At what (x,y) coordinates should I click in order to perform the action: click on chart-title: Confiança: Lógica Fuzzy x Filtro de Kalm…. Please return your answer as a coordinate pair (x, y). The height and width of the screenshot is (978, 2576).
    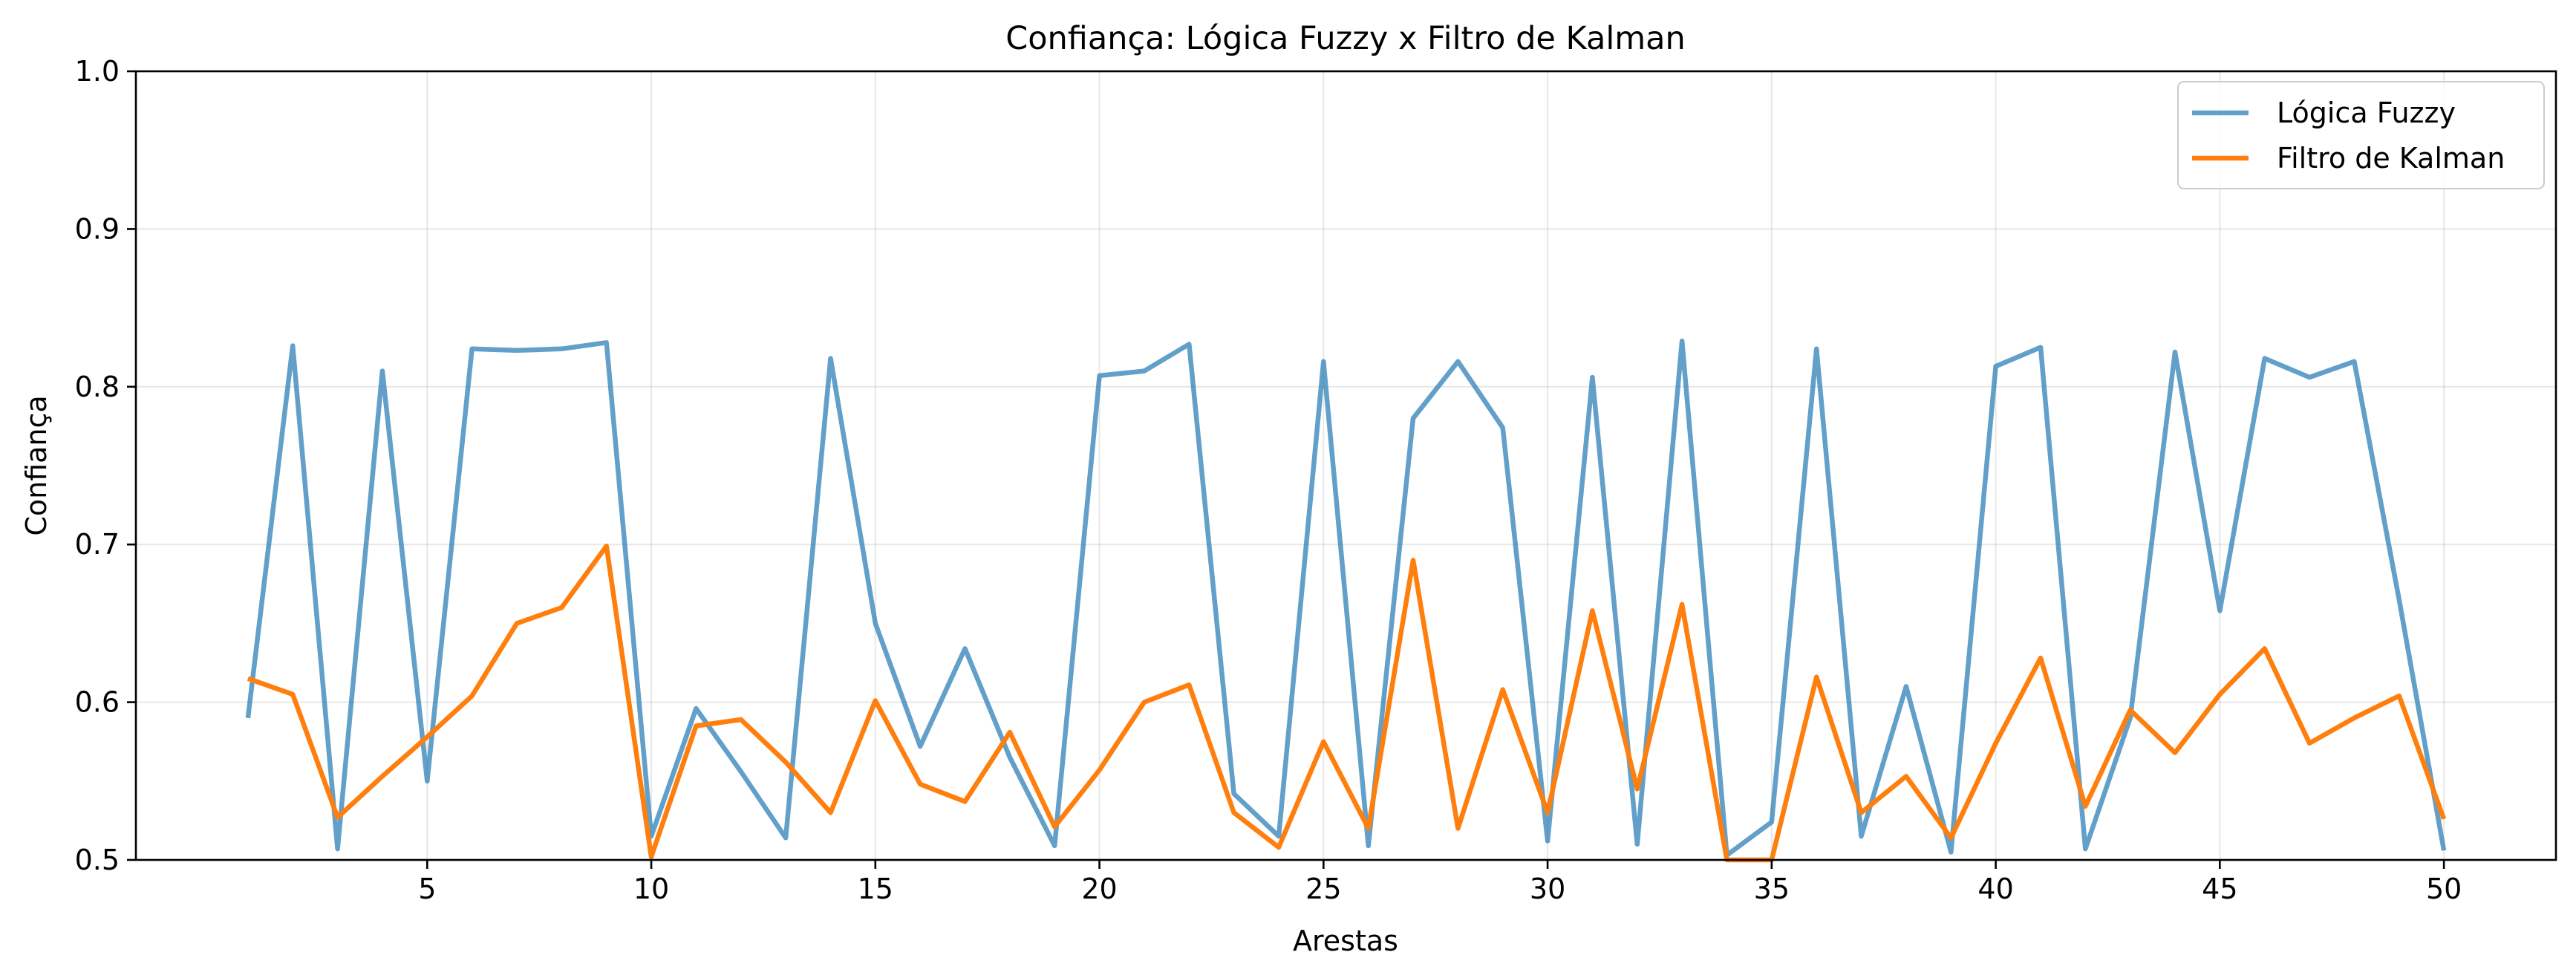
    Looking at the image, I should click on (1345, 39).